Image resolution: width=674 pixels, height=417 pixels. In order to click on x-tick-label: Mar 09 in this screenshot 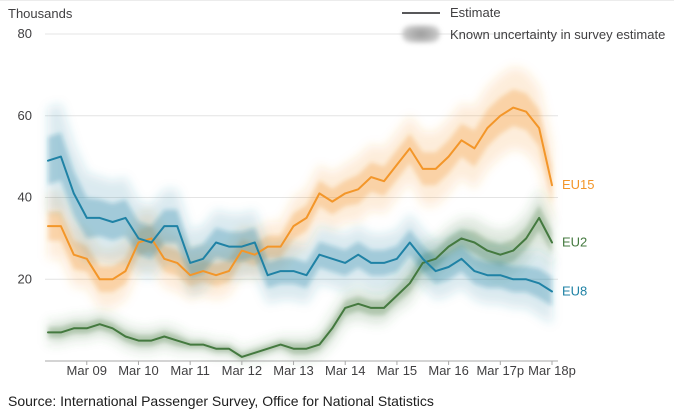, I will do `click(87, 370)`.